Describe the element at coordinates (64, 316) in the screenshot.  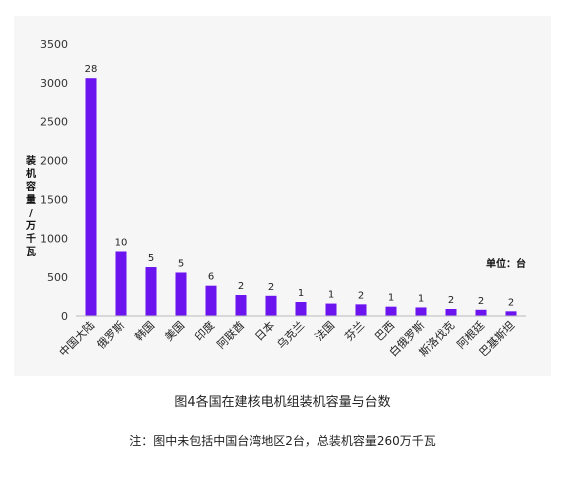
I see `y-tick-label: 0` at that location.